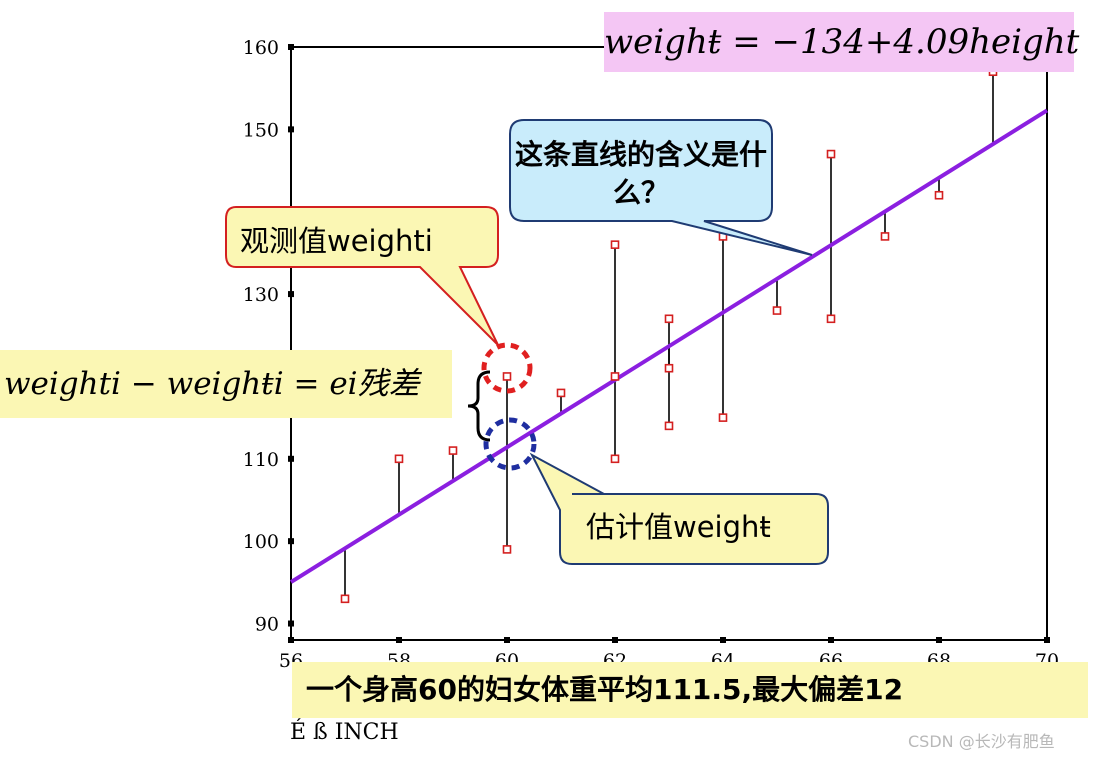 The height and width of the screenshot is (759, 1096). Describe the element at coordinates (510, 444) in the screenshot. I see `estimated-highlight-circle` at that location.